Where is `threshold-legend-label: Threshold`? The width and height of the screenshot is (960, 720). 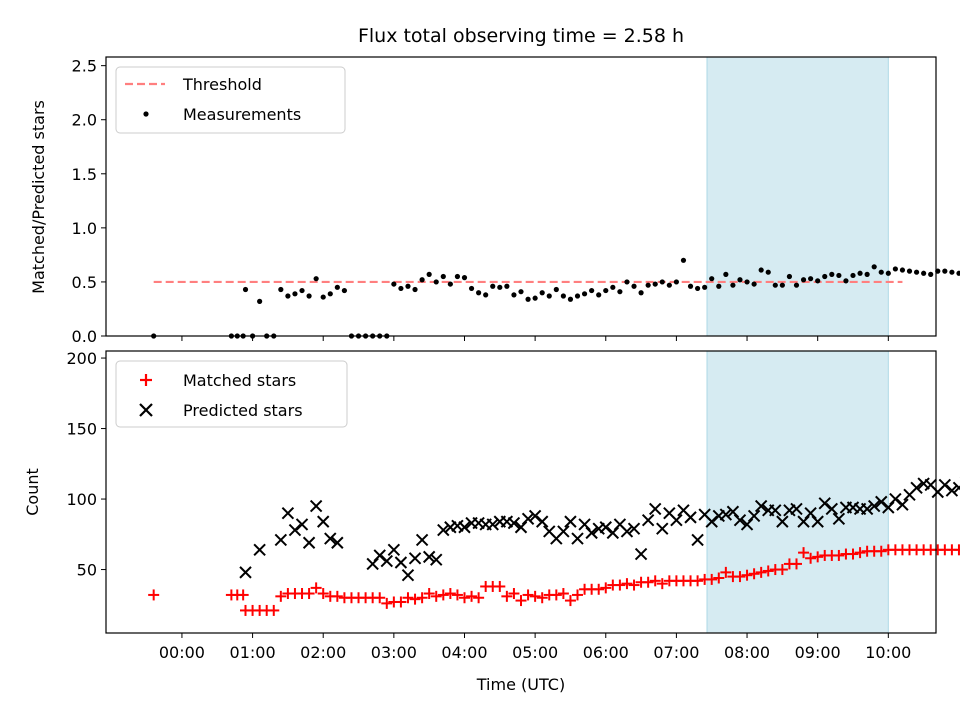 threshold-legend-label: Threshold is located at coordinates (222, 84).